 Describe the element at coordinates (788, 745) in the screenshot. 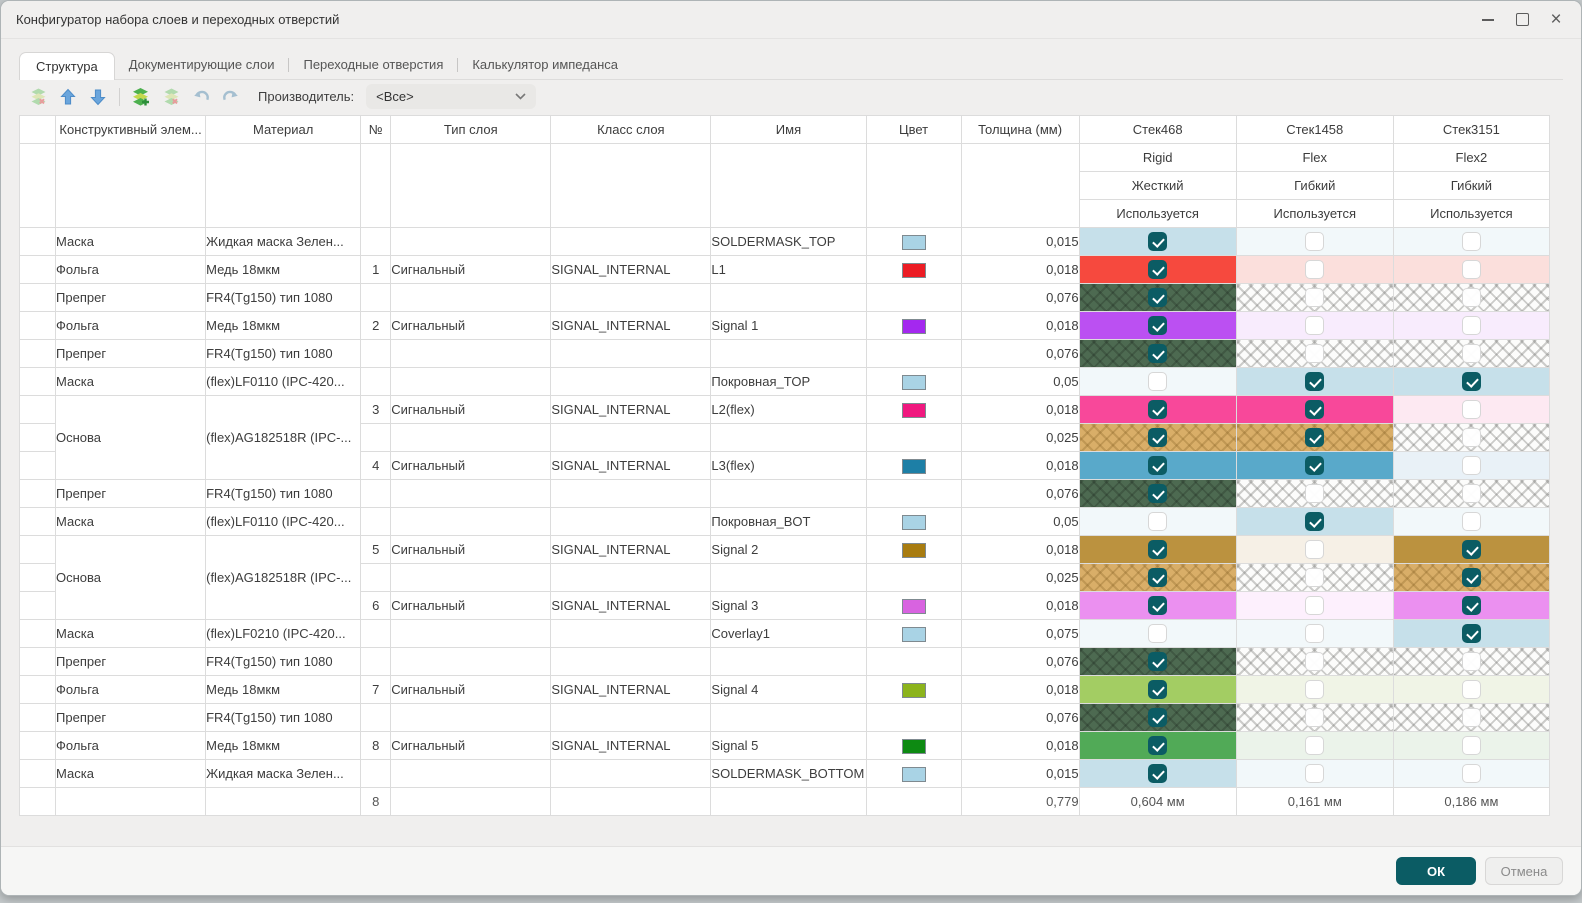

I see `layer-name-cell: Signal 5` at that location.